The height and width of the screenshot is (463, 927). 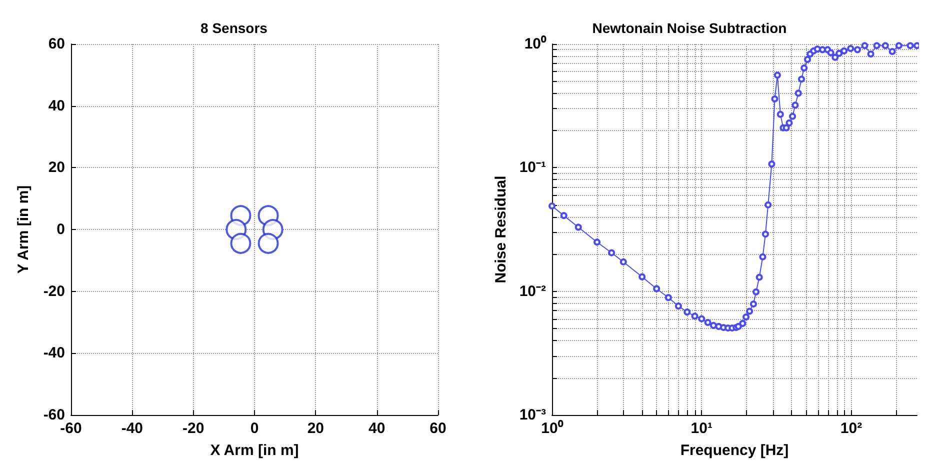 What do you see at coordinates (535, 43) in the screenshot?
I see `y-tick-label: 10⁰` at bounding box center [535, 43].